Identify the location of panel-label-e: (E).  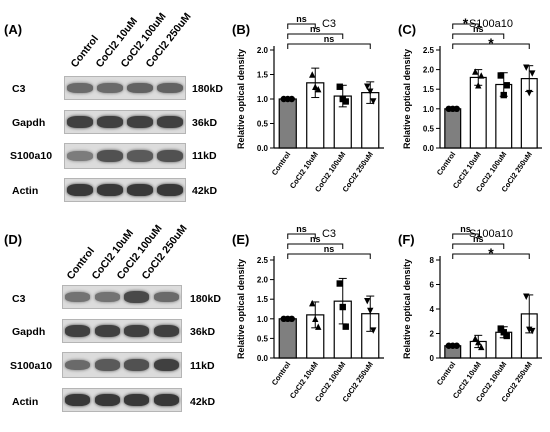
(241, 239).